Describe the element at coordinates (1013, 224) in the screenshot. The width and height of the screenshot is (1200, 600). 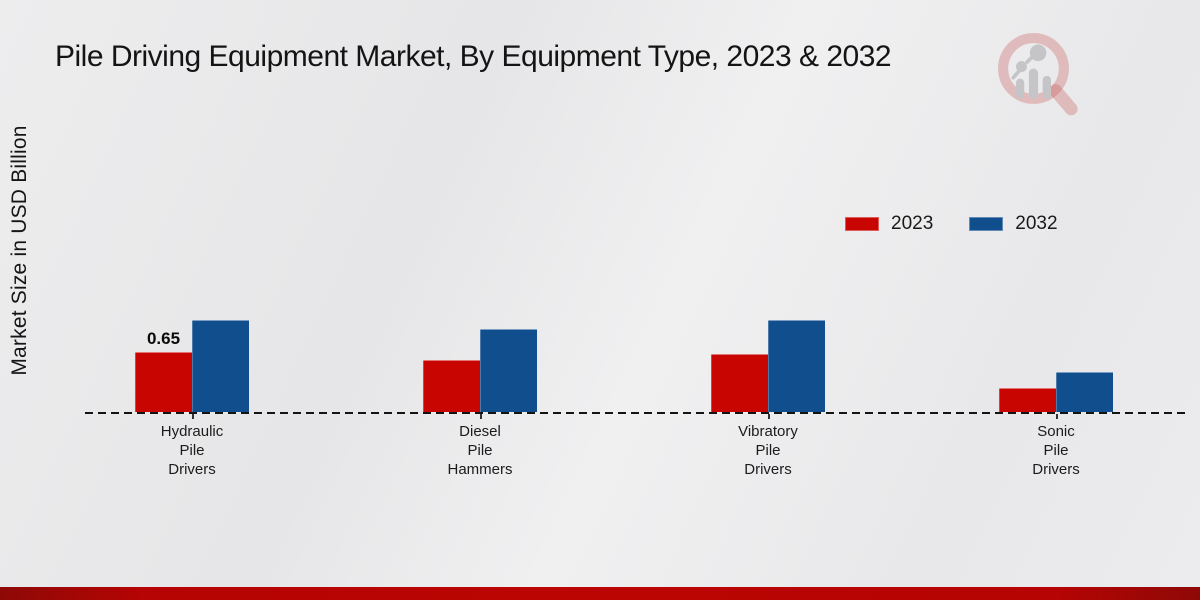
I see `legend-item-2032: 2032` at that location.